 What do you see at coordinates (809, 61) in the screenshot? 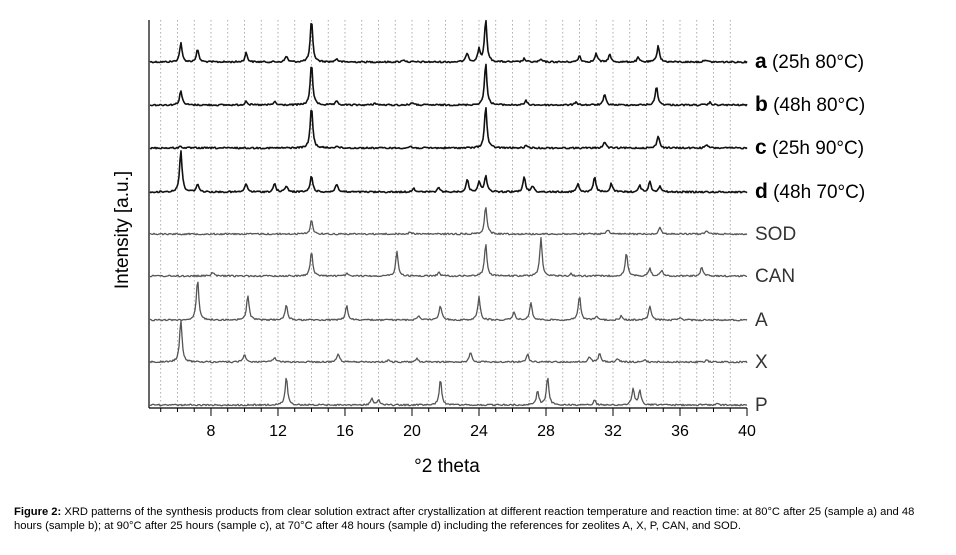
I see `series-label-a: a (25h 80°C)` at bounding box center [809, 61].